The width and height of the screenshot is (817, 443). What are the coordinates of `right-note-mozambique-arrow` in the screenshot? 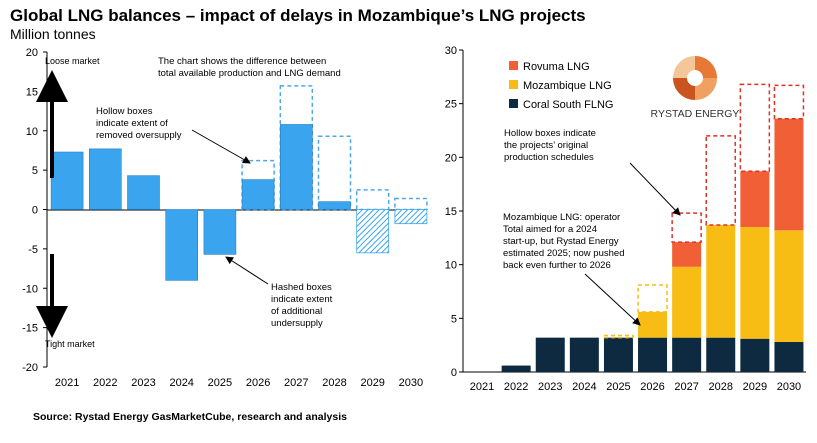 It's located at (612, 299).